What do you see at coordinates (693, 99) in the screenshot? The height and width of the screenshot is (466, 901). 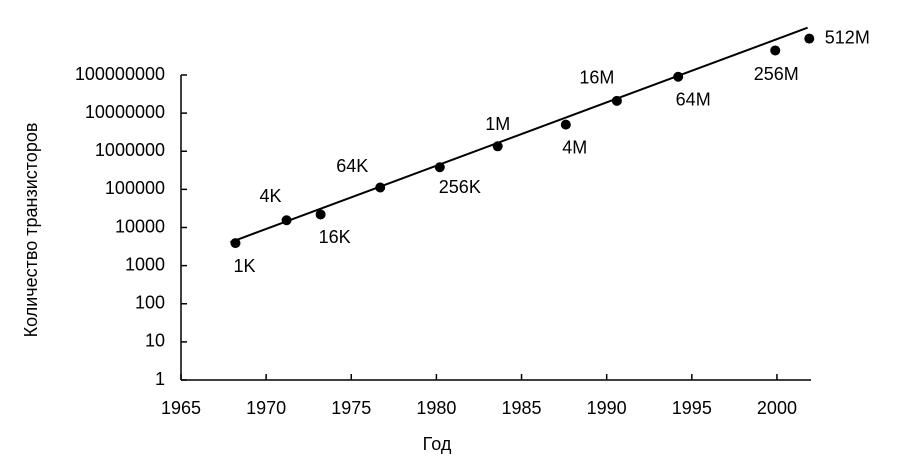 I see `point-label: 64M` at bounding box center [693, 99].